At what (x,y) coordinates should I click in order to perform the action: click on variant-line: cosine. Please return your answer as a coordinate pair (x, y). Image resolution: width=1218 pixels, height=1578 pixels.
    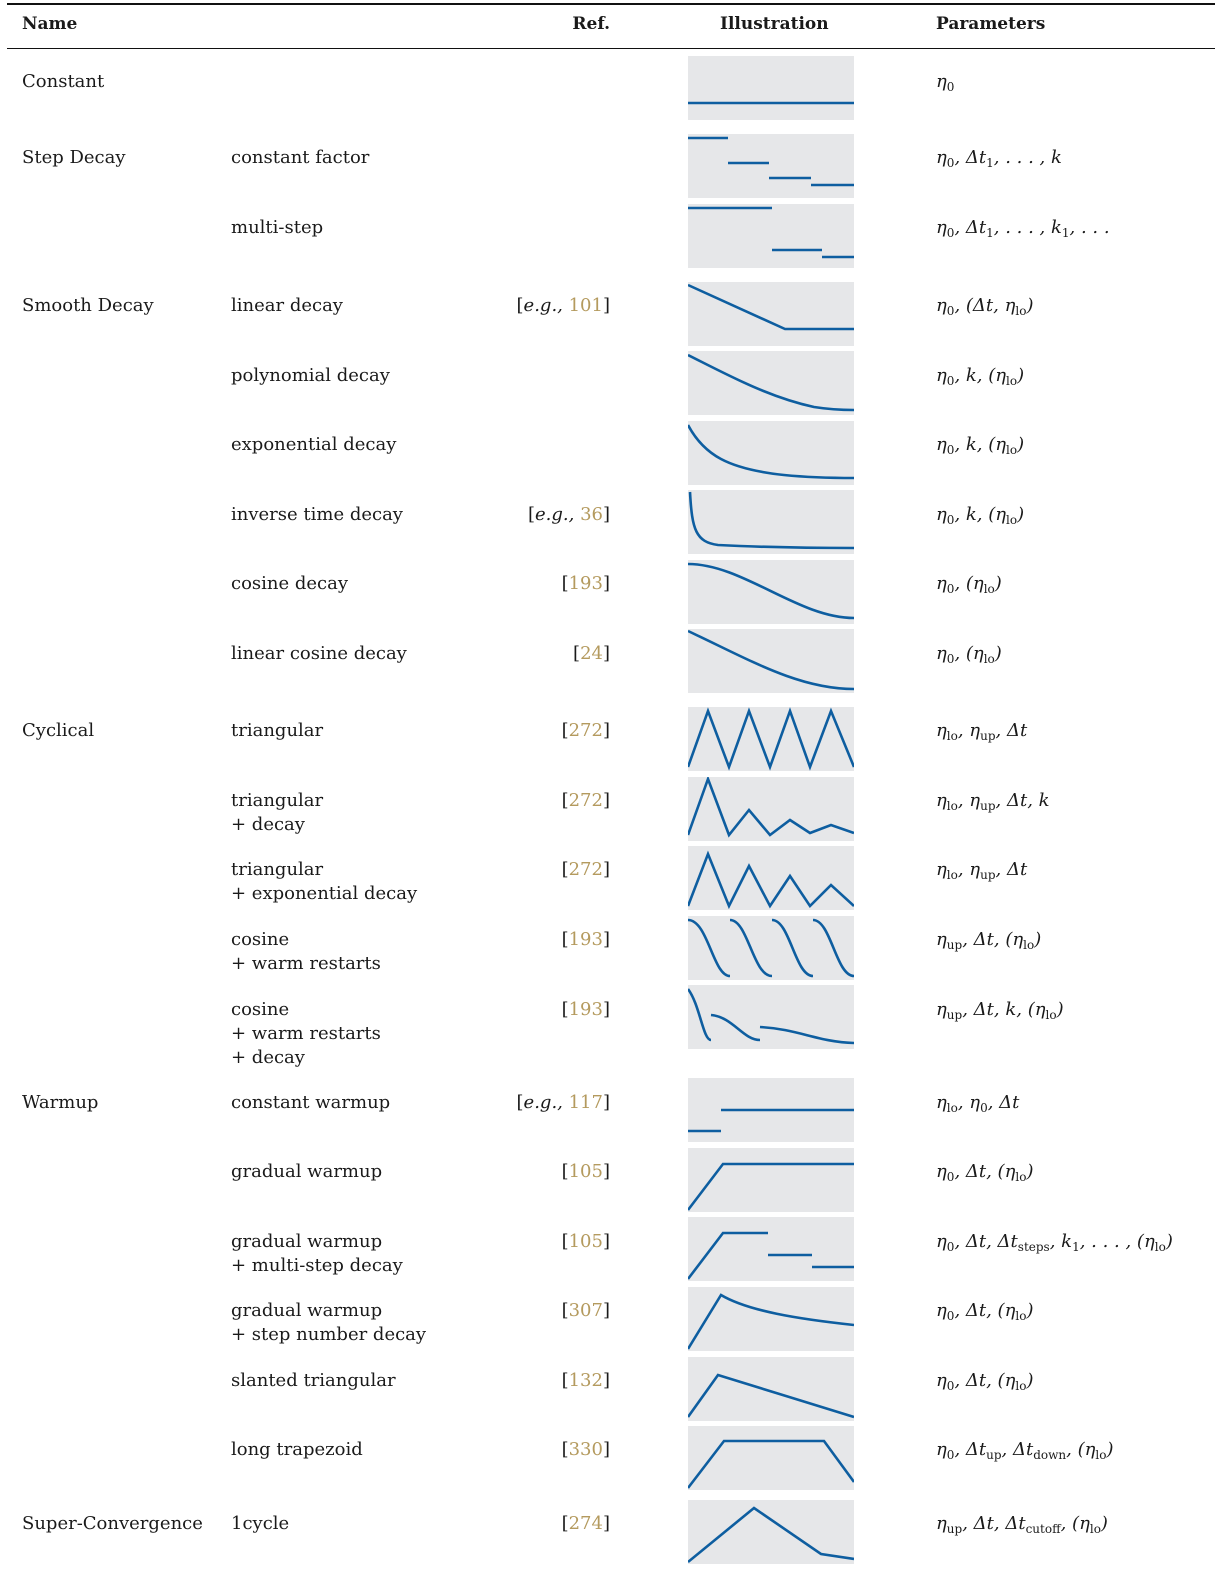
    Looking at the image, I should click on (260, 939).